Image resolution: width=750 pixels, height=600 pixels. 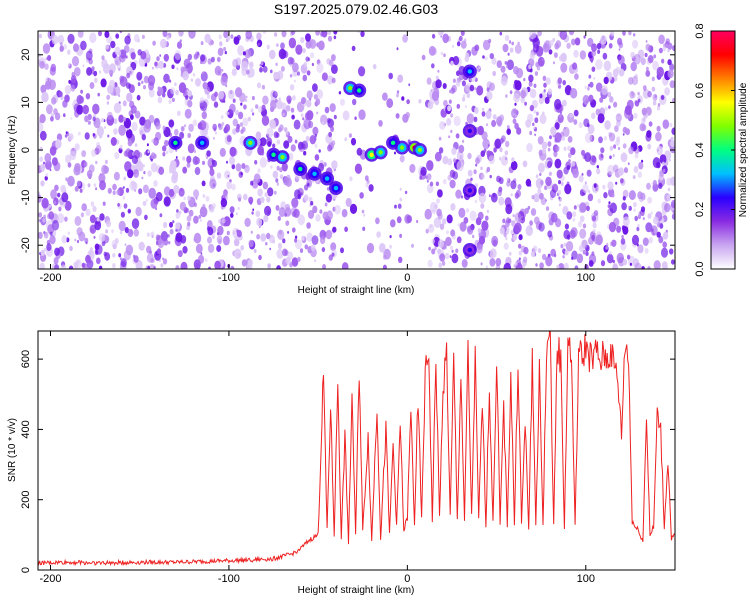 What do you see at coordinates (26, 150) in the screenshot?
I see `y-tick-label: 0` at bounding box center [26, 150].